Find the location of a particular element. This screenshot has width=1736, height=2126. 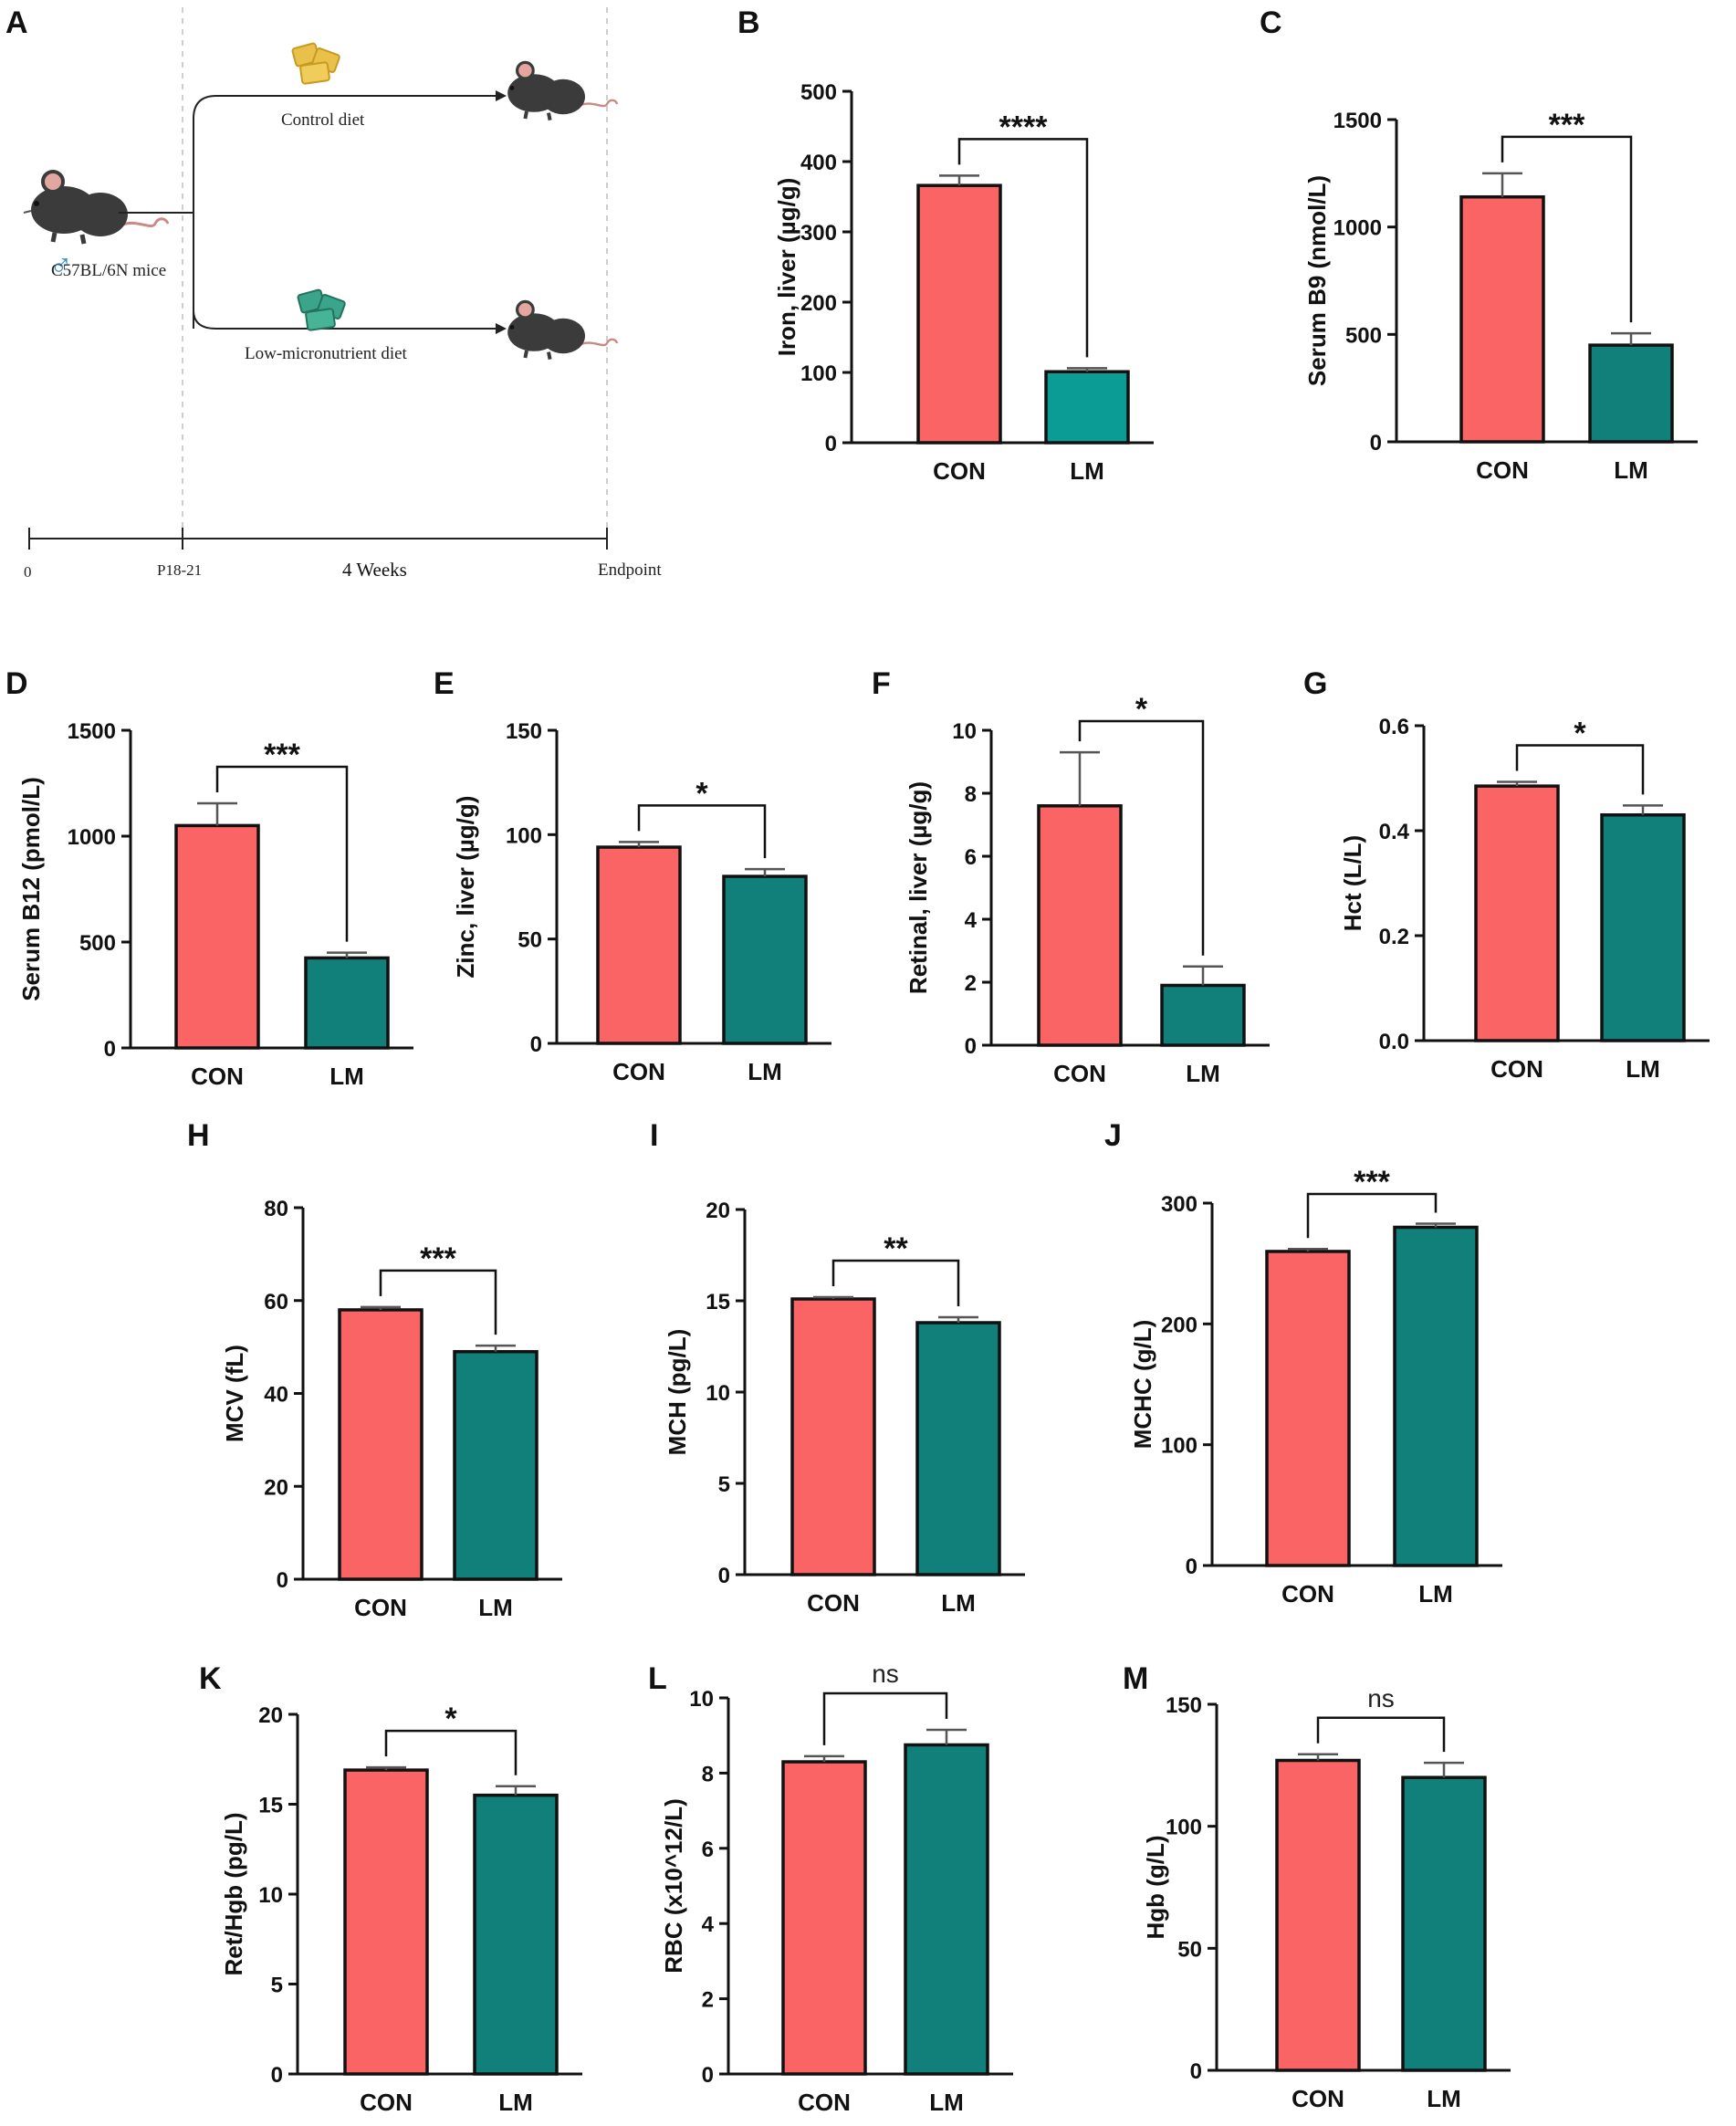

y-axis-label: MCHC (g/L) is located at coordinates (1142, 1385).